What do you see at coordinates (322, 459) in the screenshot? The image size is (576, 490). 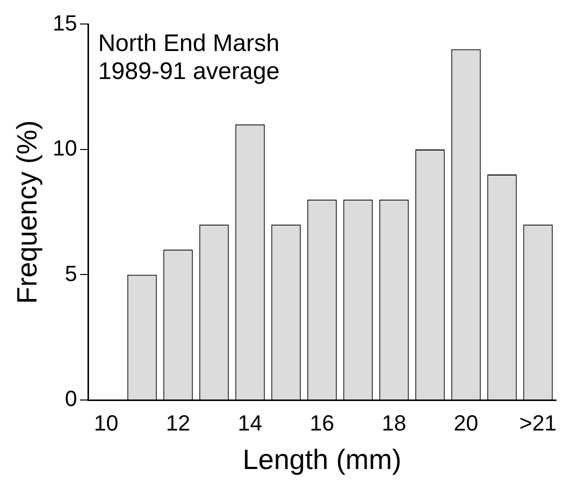 I see `x-axis-title: Length (mm)` at bounding box center [322, 459].